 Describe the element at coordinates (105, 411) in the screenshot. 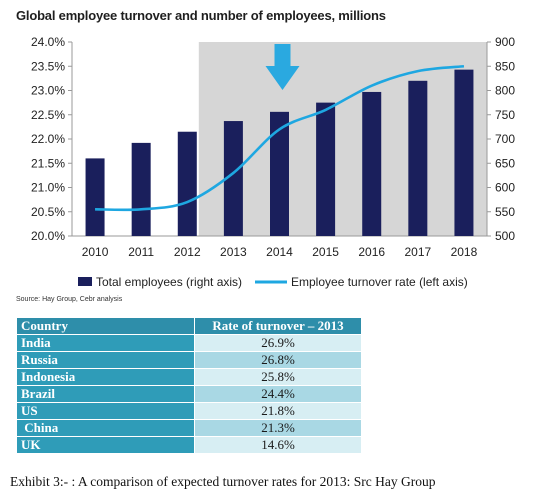

I see `country-cell: US` at that location.